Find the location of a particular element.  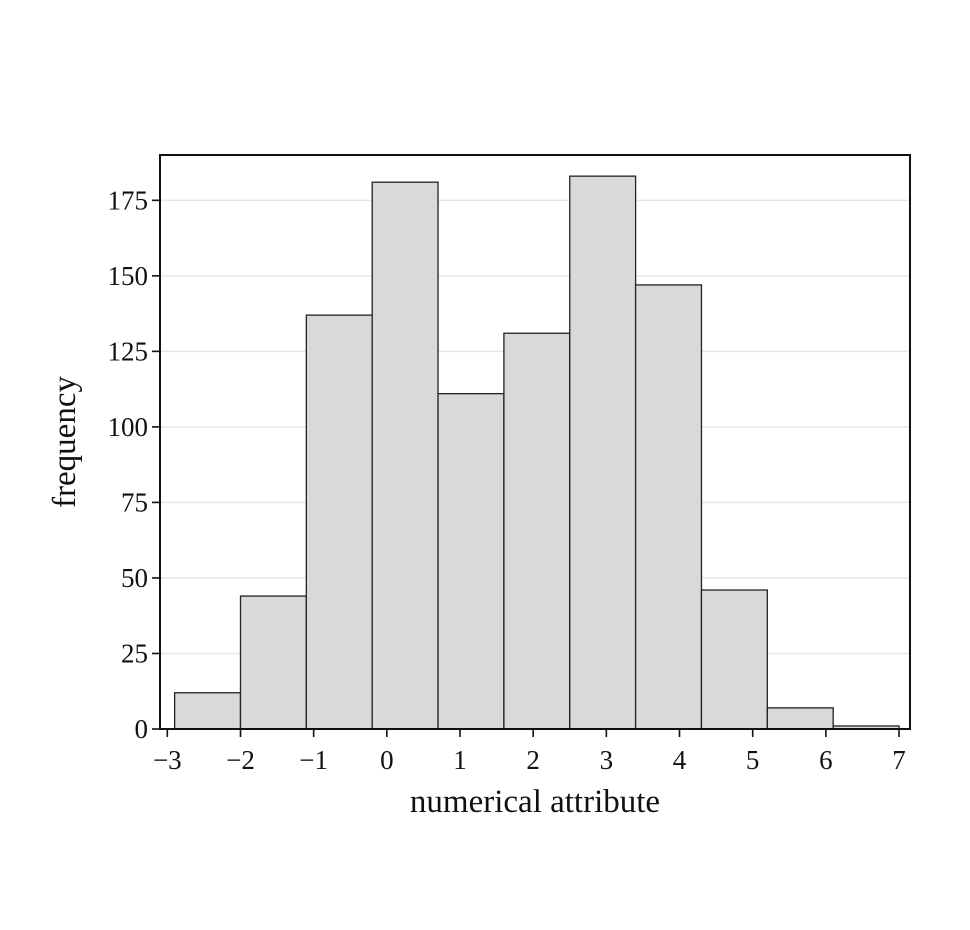

x-tick-label: 1 is located at coordinates (460, 760).